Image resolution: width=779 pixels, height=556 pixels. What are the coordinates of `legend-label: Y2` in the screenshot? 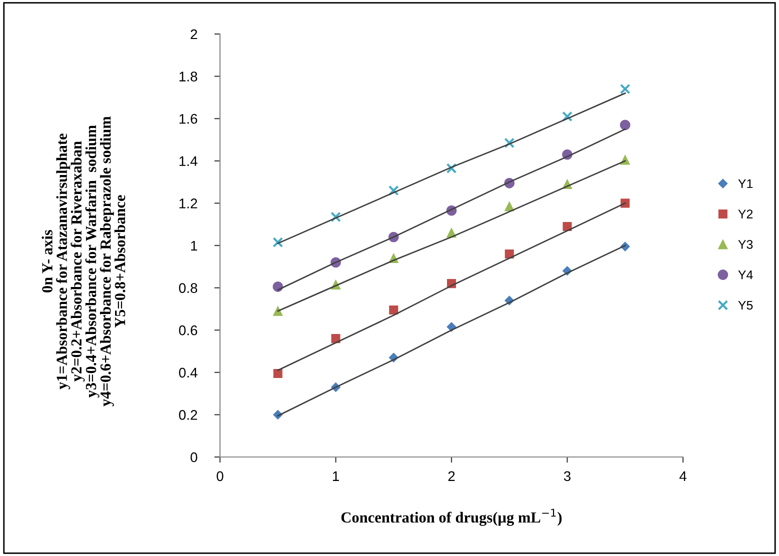 It's located at (745, 214).